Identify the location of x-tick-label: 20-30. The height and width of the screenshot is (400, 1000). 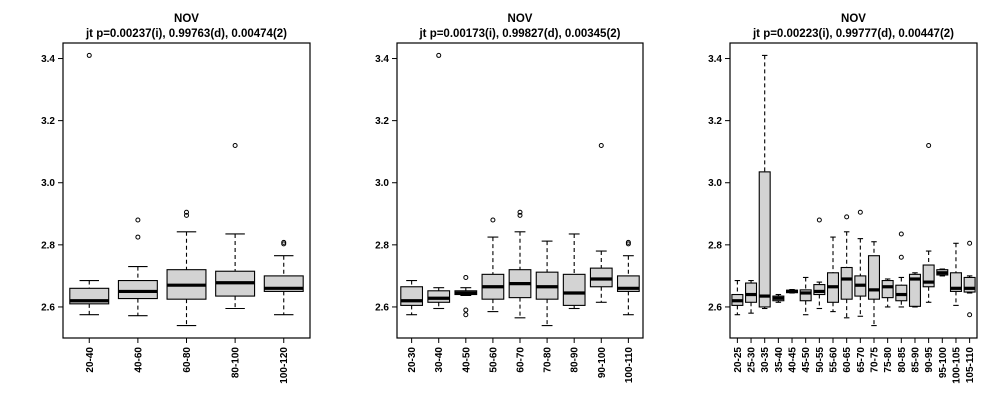
(412, 360).